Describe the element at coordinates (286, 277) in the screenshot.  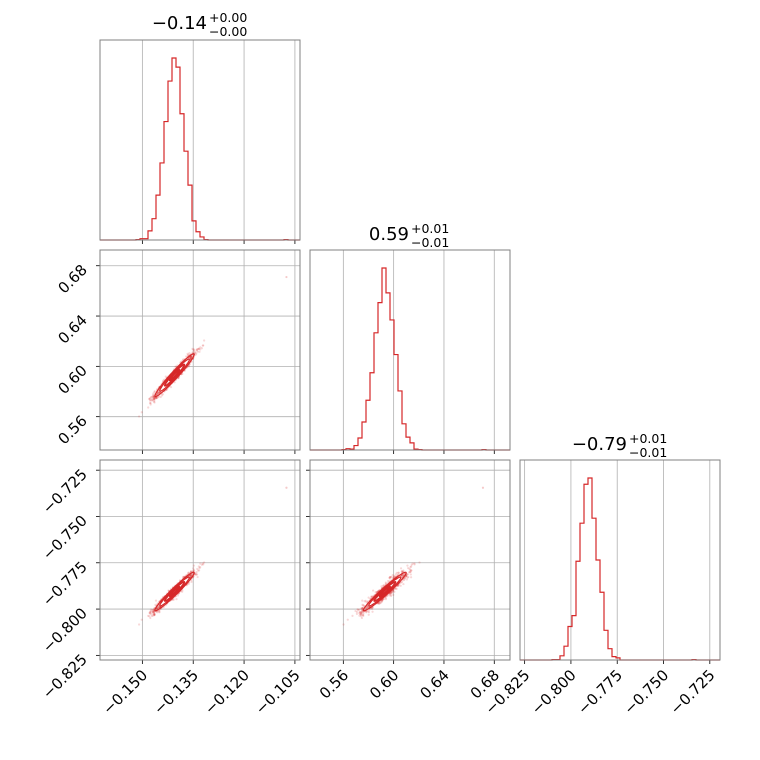
I see `outlier-point` at that location.